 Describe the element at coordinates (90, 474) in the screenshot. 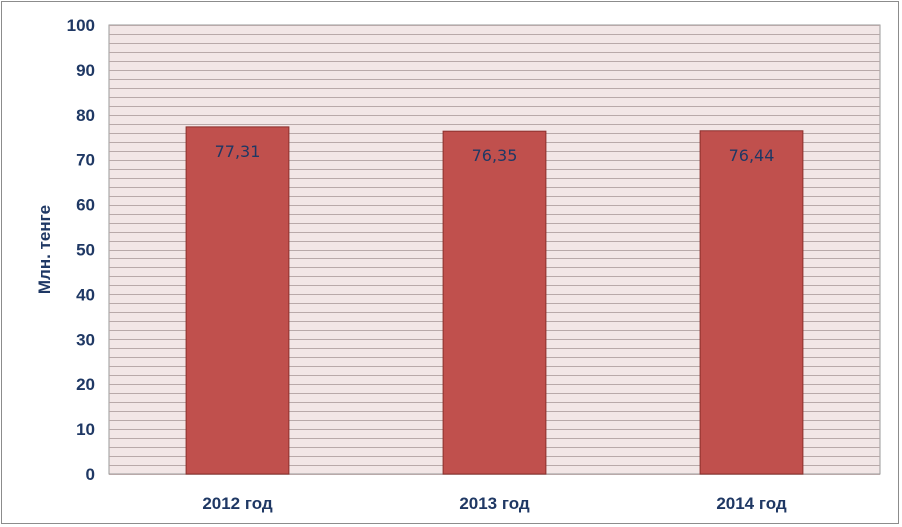

I see `y-tick-label: 0` at that location.